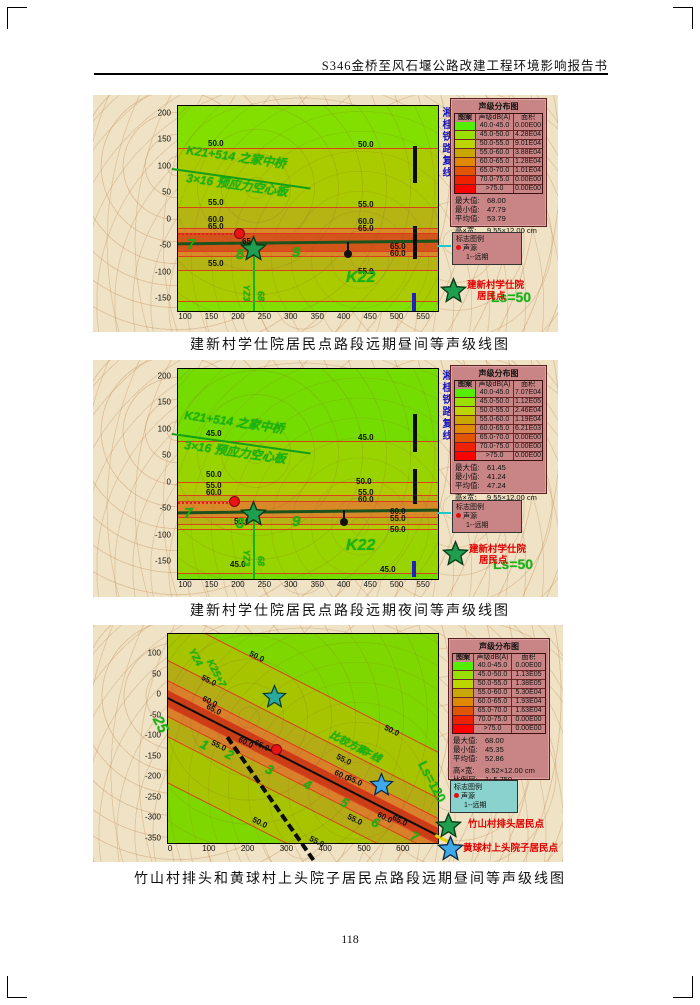 The image size is (700, 1005). I want to click on contour-label: 45.0, so click(238, 564).